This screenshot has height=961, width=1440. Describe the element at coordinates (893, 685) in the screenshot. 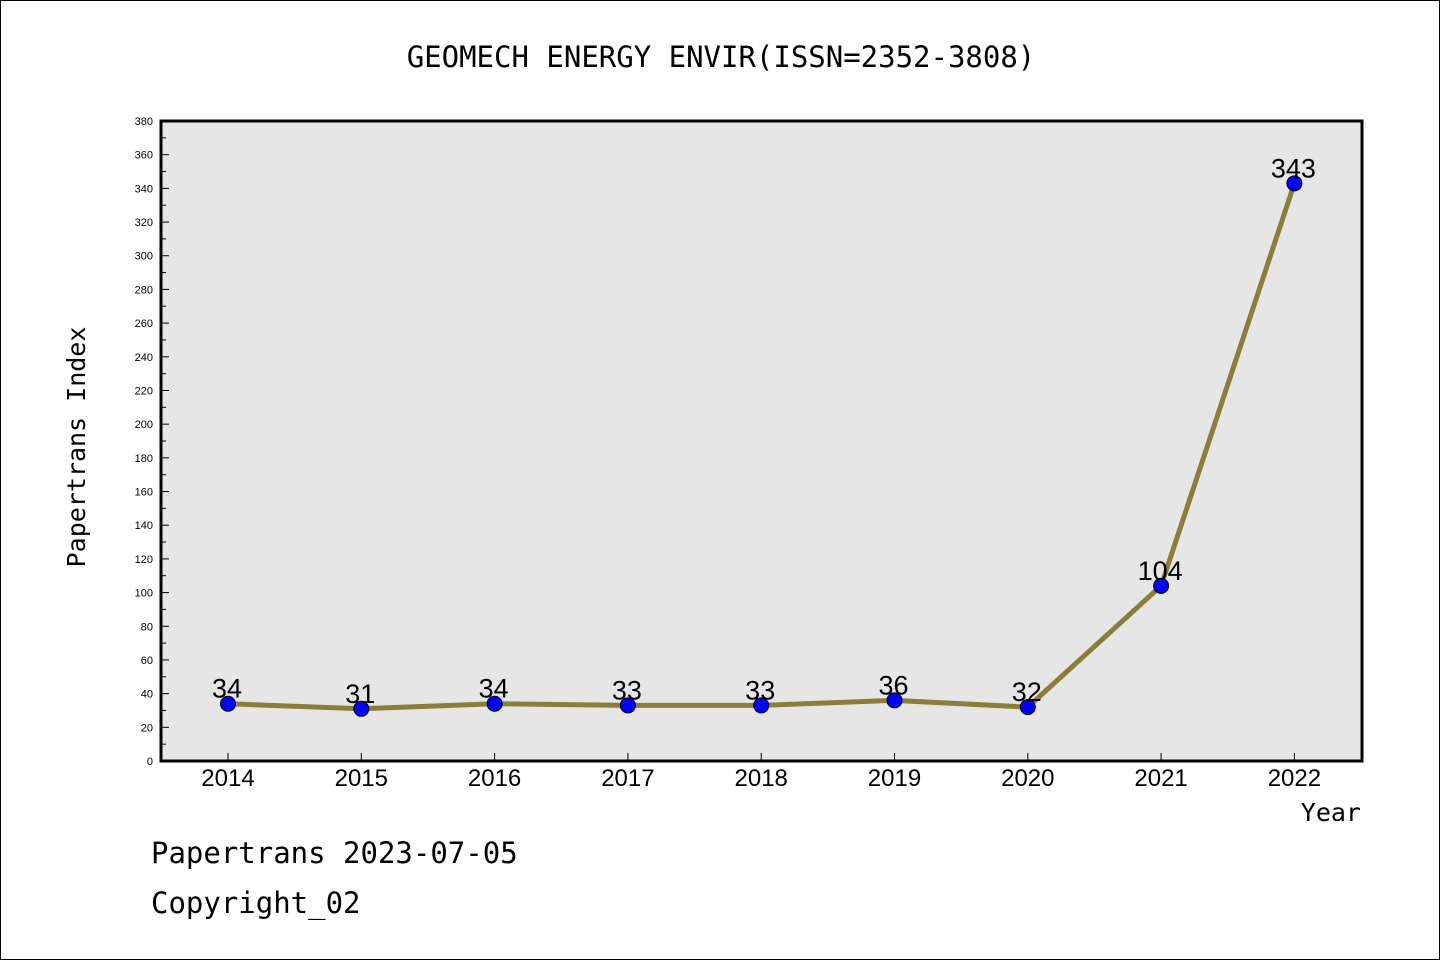

I see `data-label: 36` at that location.